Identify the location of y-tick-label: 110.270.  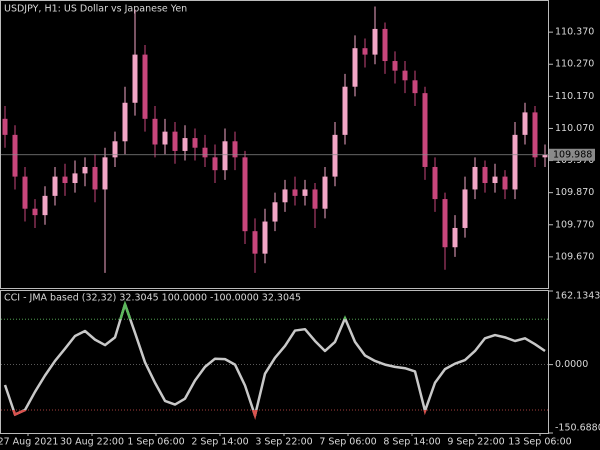
(574, 64).